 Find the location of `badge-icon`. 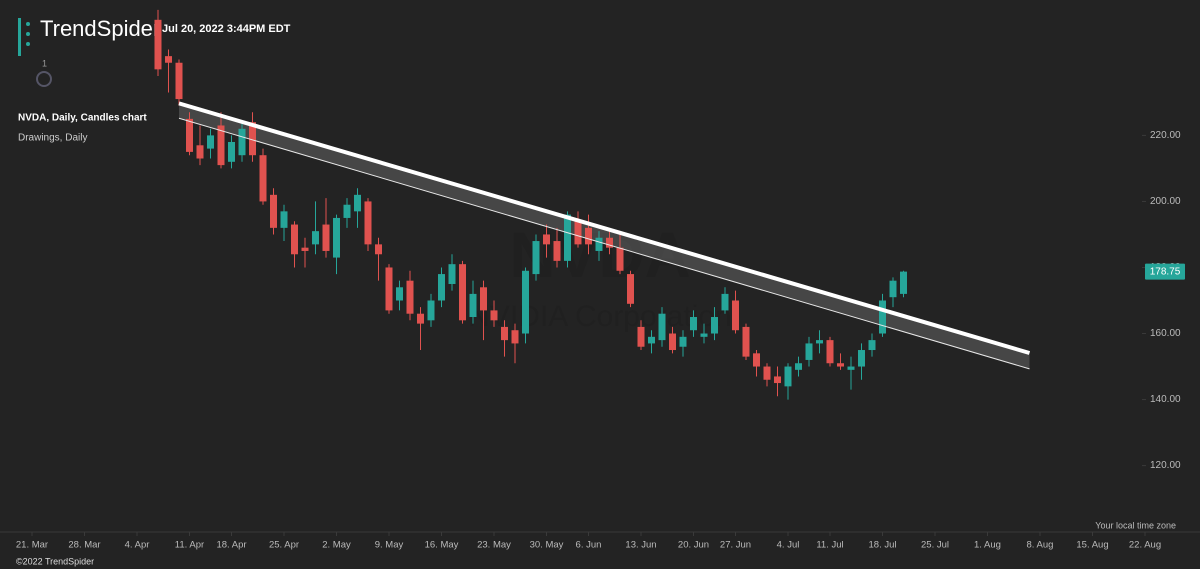

badge-icon is located at coordinates (44, 79).